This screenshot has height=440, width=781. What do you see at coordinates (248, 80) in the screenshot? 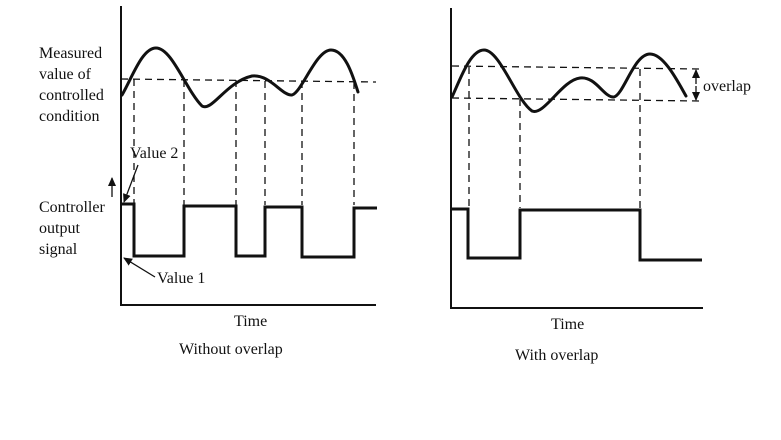
I see `left-setpoint-line` at bounding box center [248, 80].